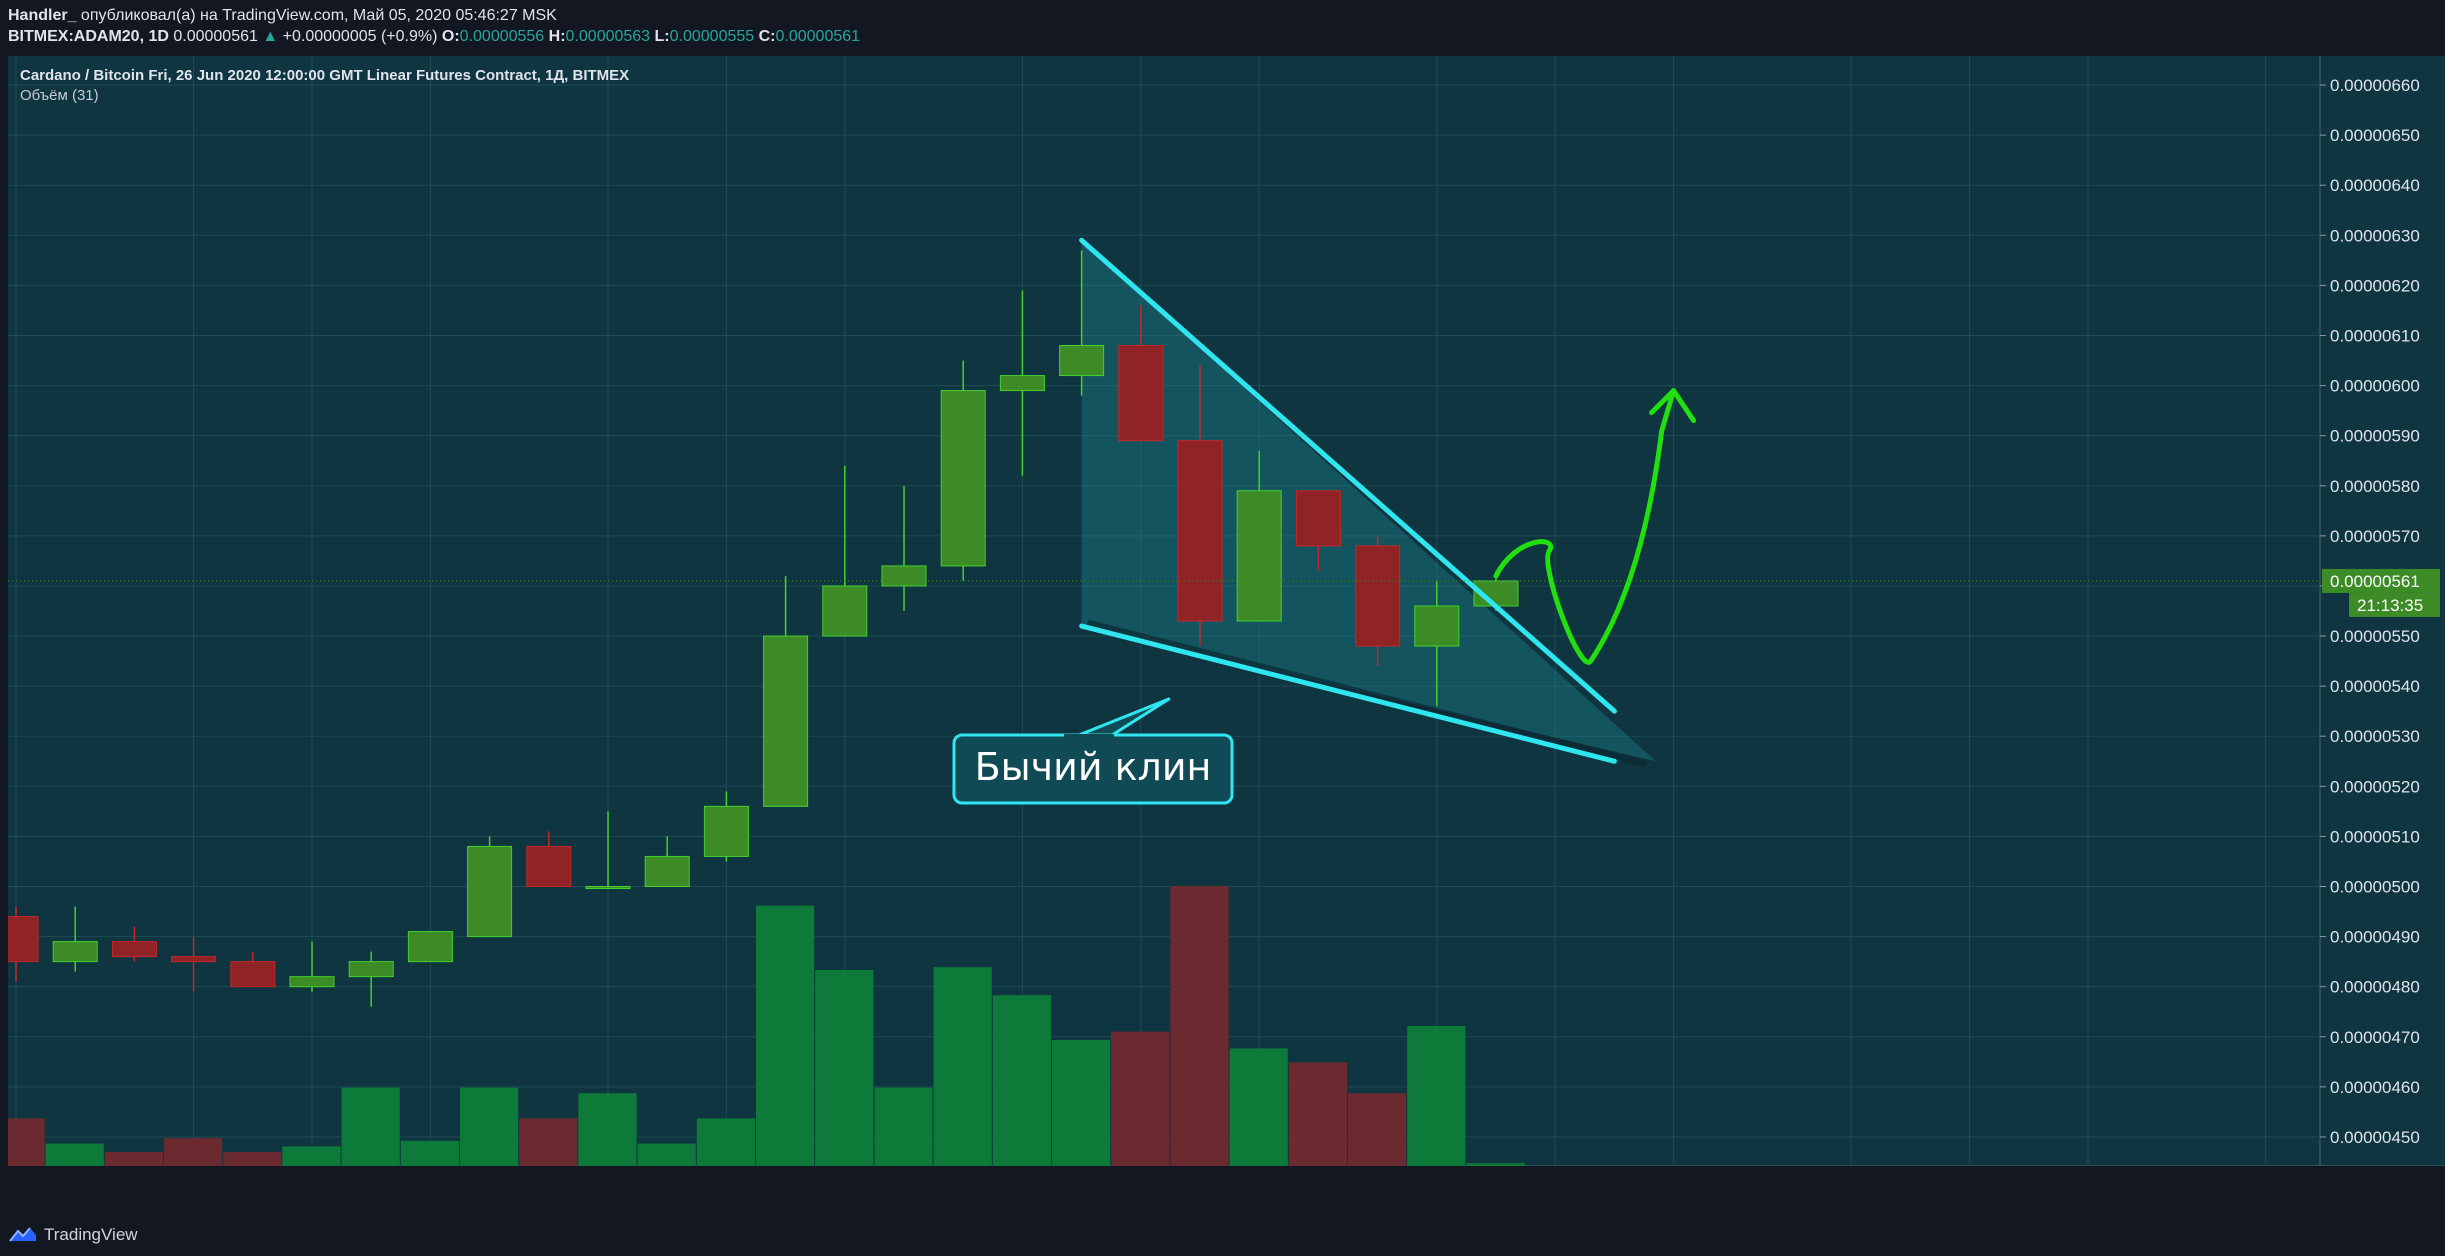 The width and height of the screenshot is (2445, 1256). I want to click on wedge-lower-line, so click(1348, 693).